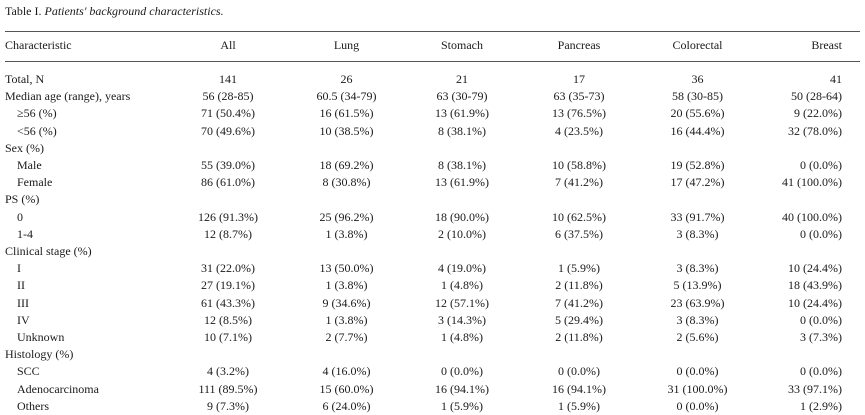 The image size is (865, 415). Describe the element at coordinates (228, 268) in the screenshot. I see `table-cell: 31 (22.0%)` at that location.